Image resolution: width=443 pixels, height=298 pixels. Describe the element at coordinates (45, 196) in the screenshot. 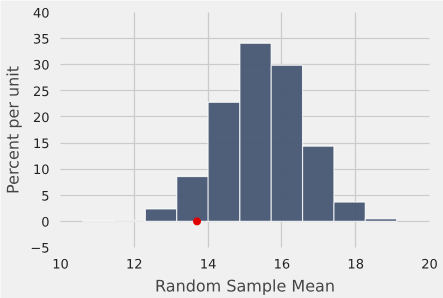

I see `y-tick-label: 5` at that location.